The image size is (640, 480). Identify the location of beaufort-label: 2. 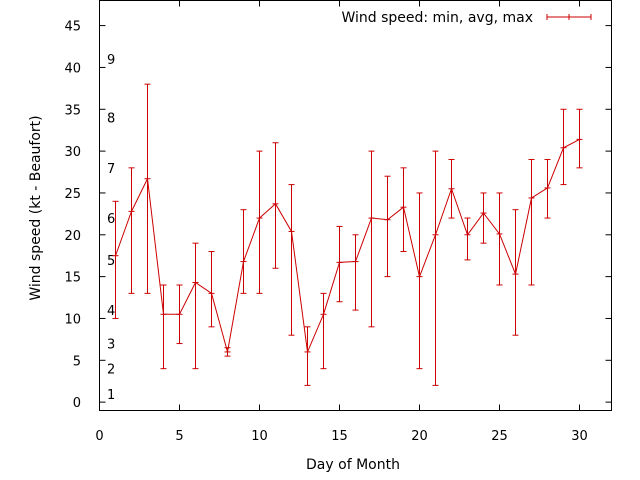
(111, 370).